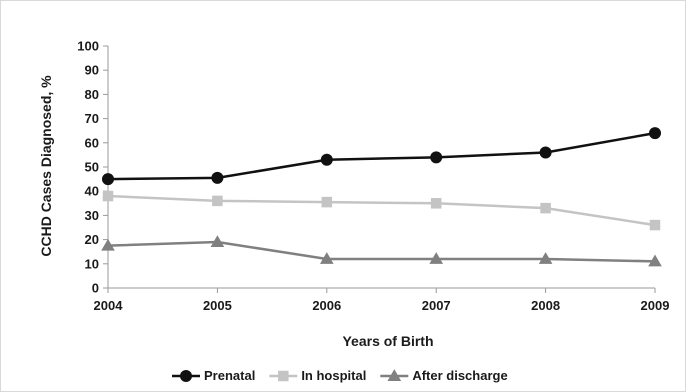 Image resolution: width=686 pixels, height=392 pixels. Describe the element at coordinates (326, 305) in the screenshot. I see `x-tick-label: 2006` at that location.